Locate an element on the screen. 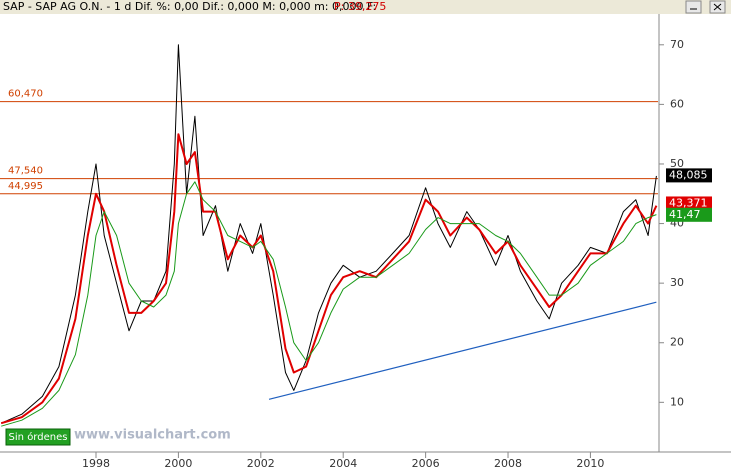  y-tick-label: 70 is located at coordinates (677, 44).